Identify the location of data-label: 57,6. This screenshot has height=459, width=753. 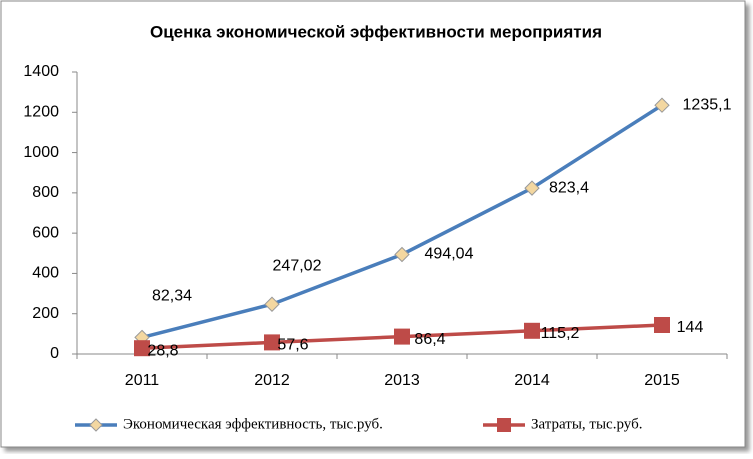
(292, 345).